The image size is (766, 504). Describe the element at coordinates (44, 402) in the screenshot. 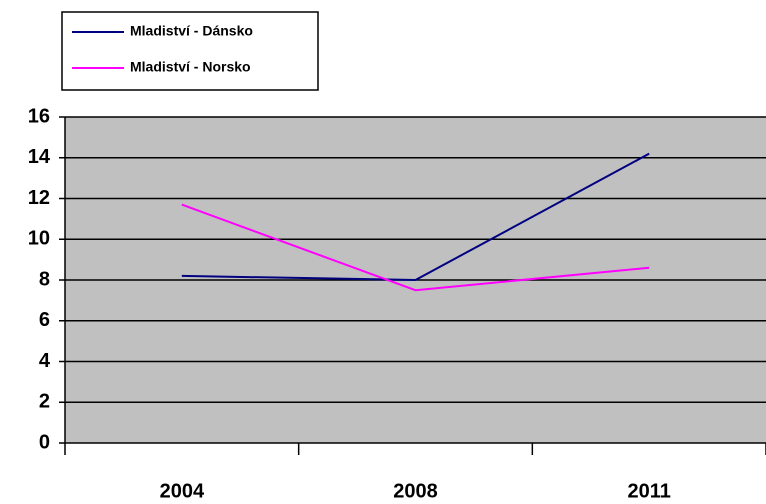

I see `y-tick-label: 2` at that location.